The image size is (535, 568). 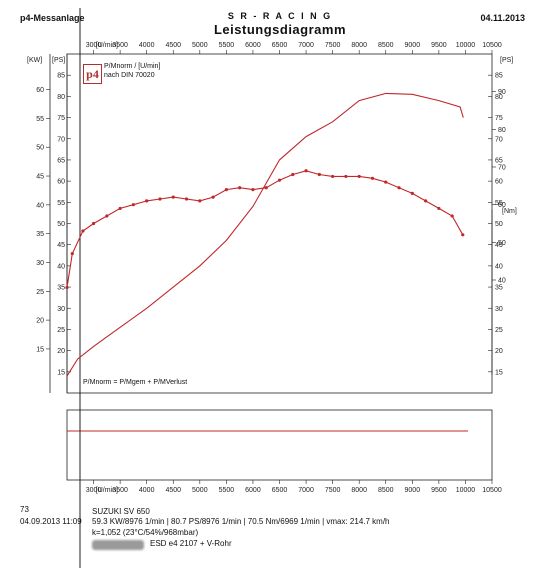 I want to click on x-tick-label-bottom: 7500, so click(x=333, y=490).